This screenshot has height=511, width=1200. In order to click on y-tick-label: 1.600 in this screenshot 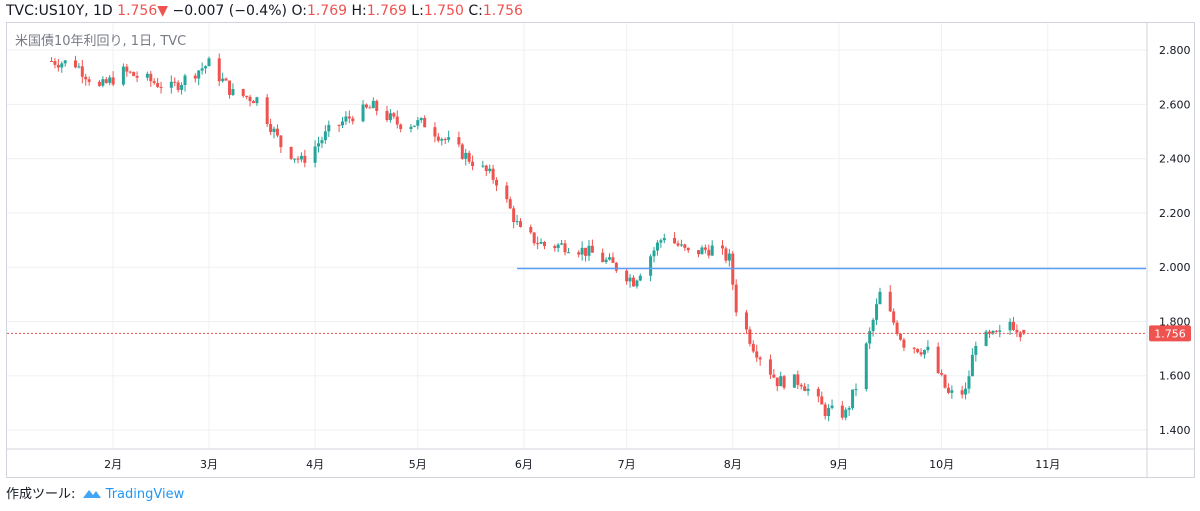, I will do `click(1175, 376)`.